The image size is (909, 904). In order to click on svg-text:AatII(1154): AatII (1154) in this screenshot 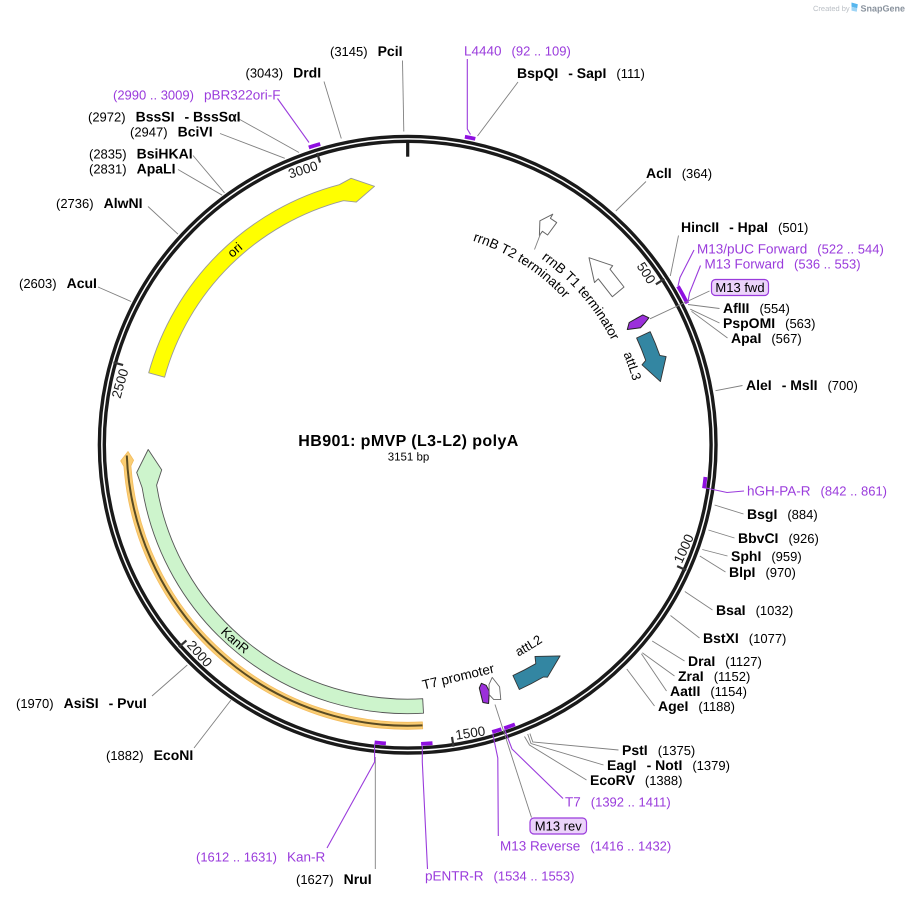, I will do `click(708, 691)`.